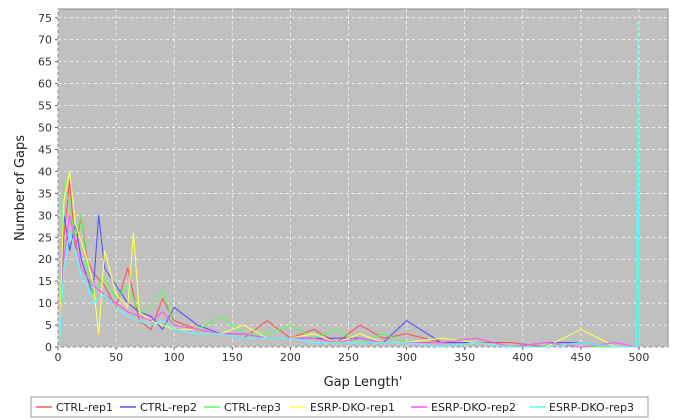 The image size is (680, 420). I want to click on x-tick-label: 50, so click(116, 357).